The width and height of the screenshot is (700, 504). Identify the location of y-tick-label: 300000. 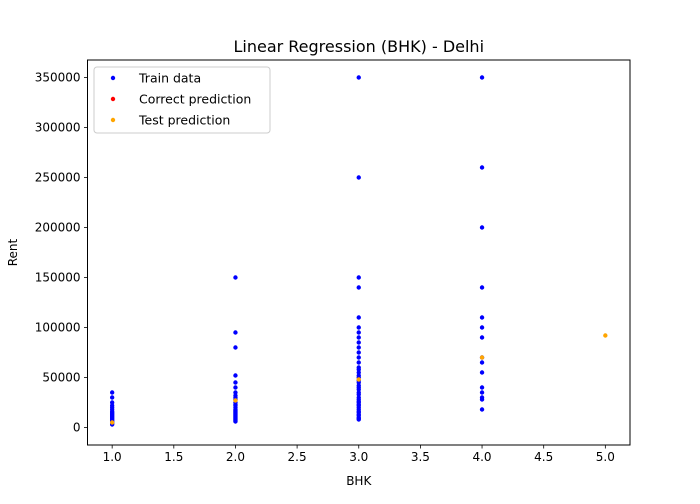
(58, 128).